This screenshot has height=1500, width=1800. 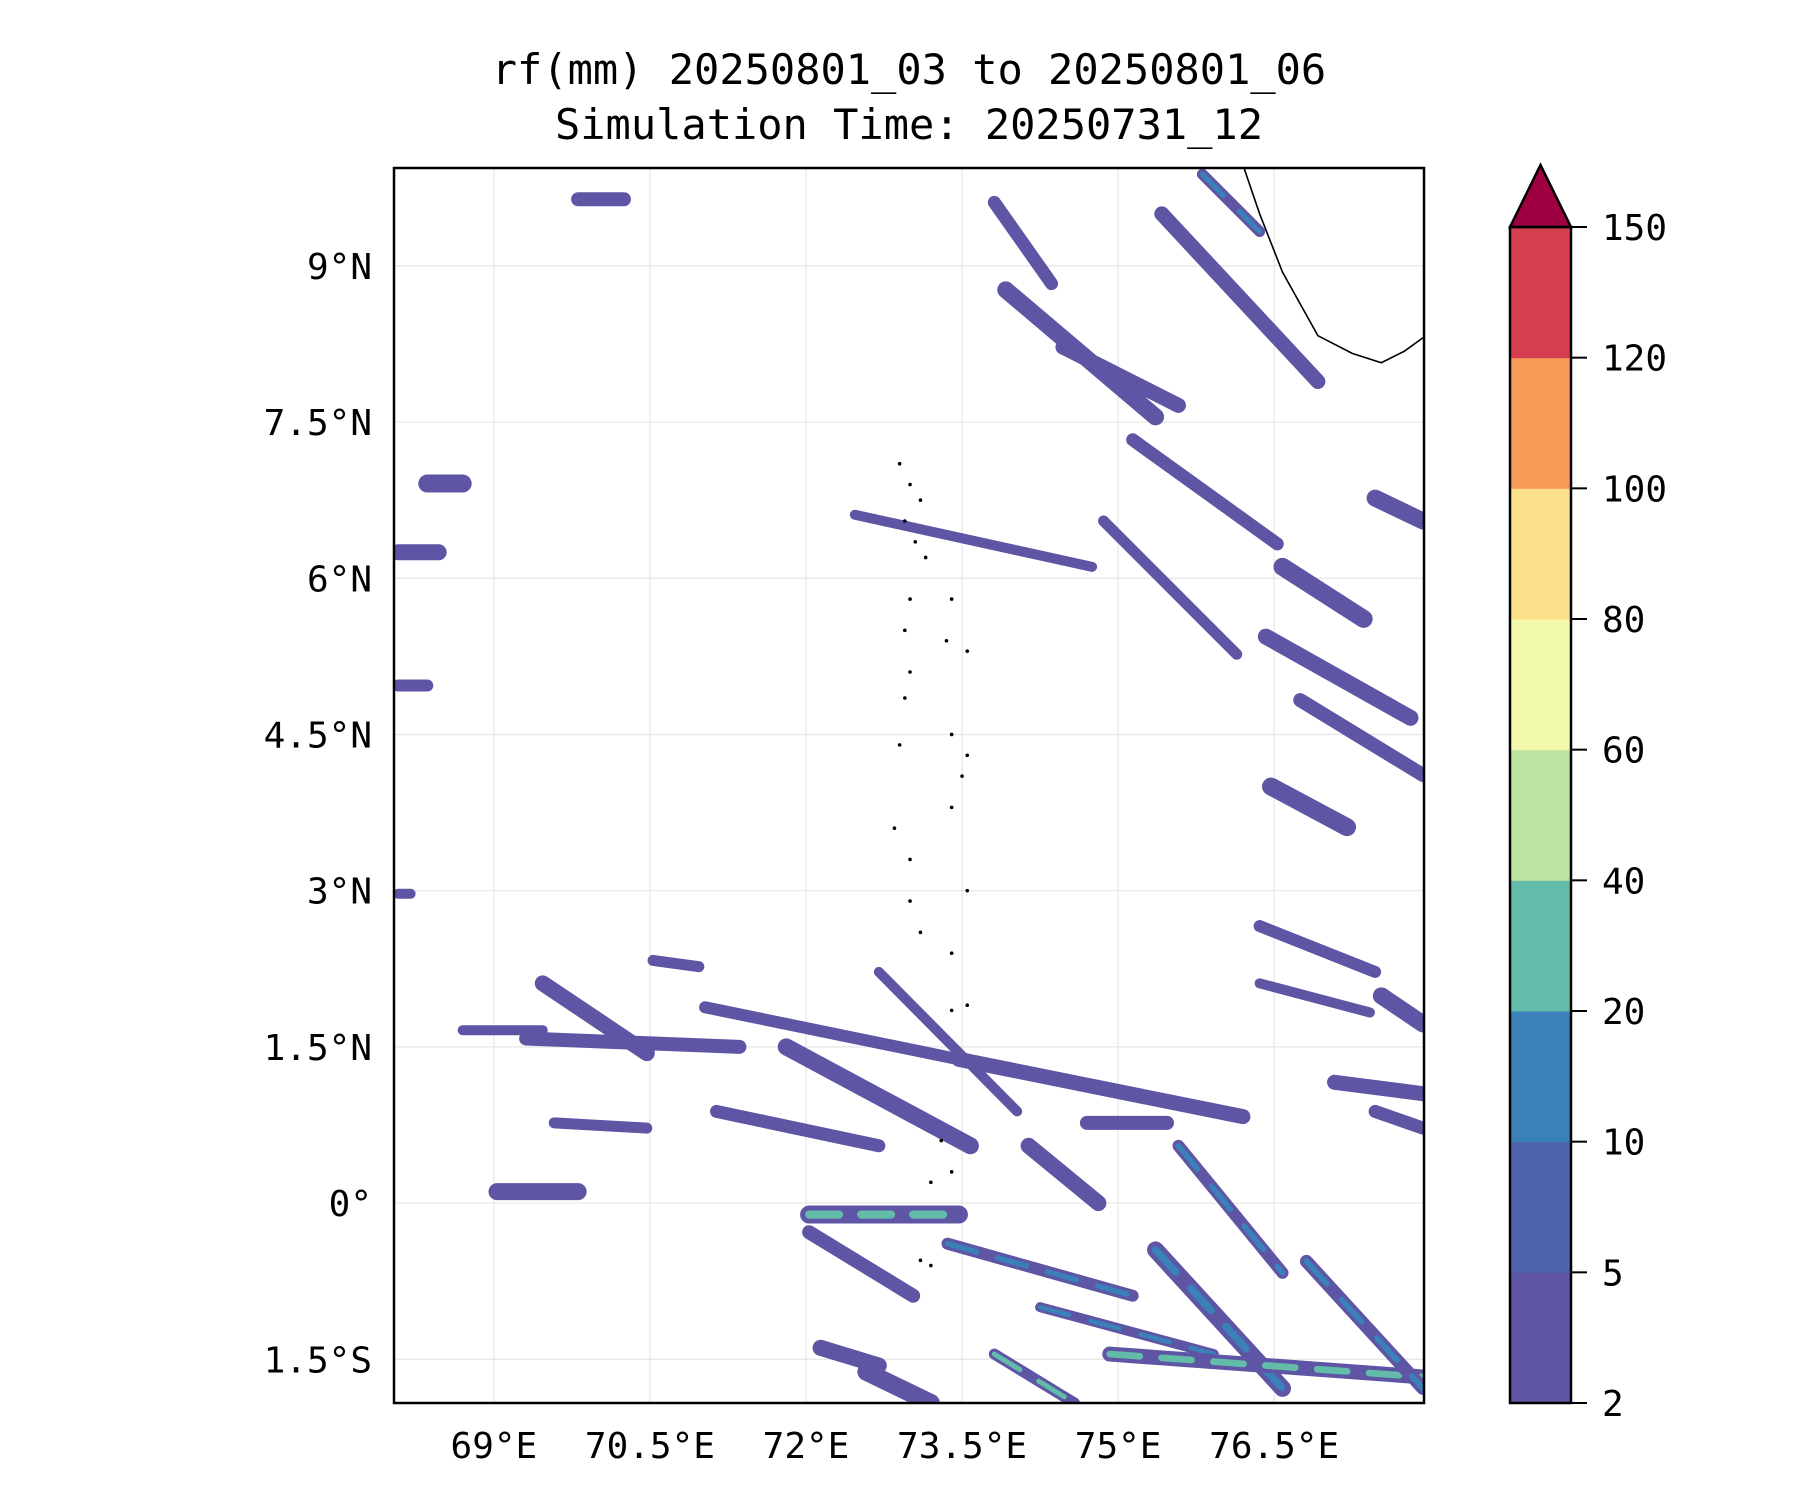 What do you see at coordinates (1634, 359) in the screenshot?
I see `colorbar-tick-label: 120` at bounding box center [1634, 359].